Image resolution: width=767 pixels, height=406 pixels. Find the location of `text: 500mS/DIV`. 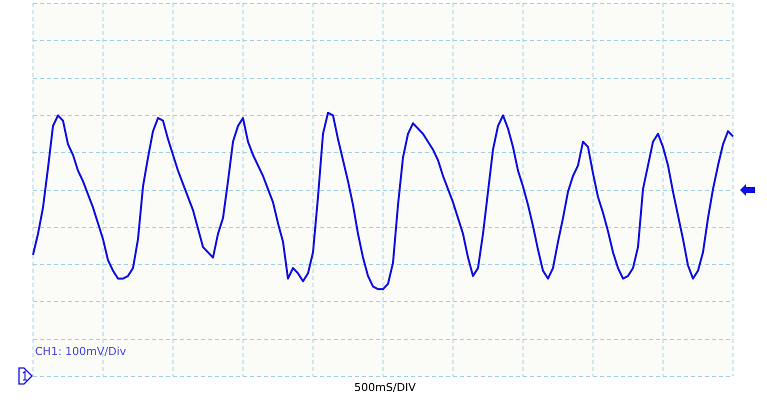

text: 500mS/DIV is located at coordinates (385, 387).